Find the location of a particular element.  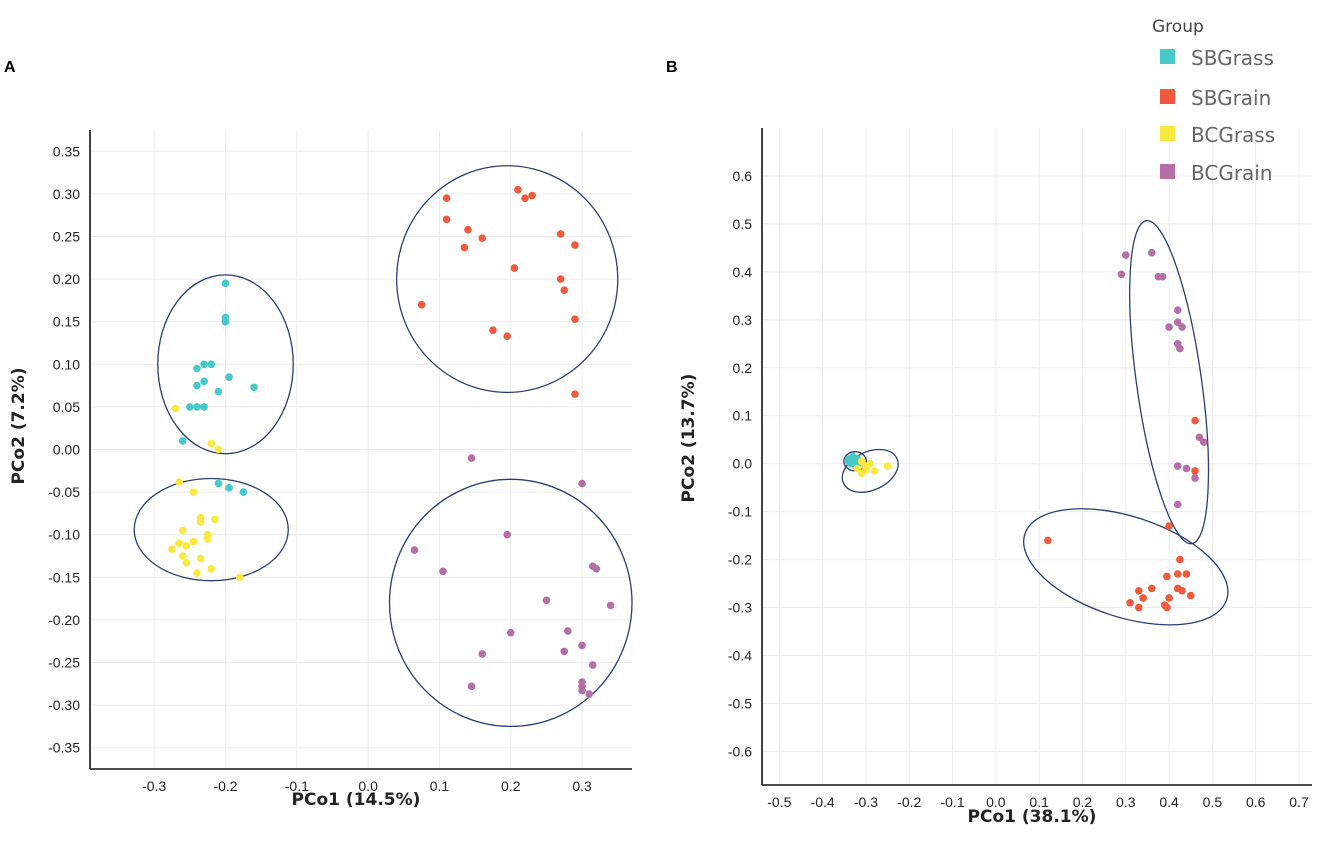

legend-title: Group is located at coordinates (1178, 27).